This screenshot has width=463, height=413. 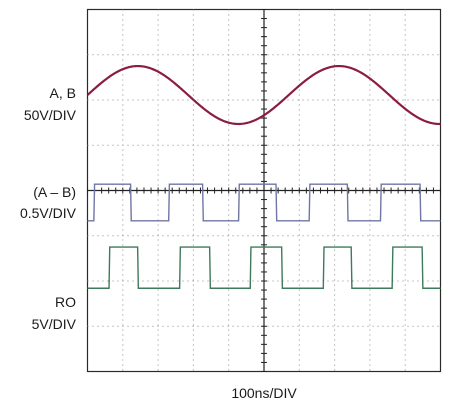 I want to click on channel-label-ab-name: A, B, so click(x=63, y=93).